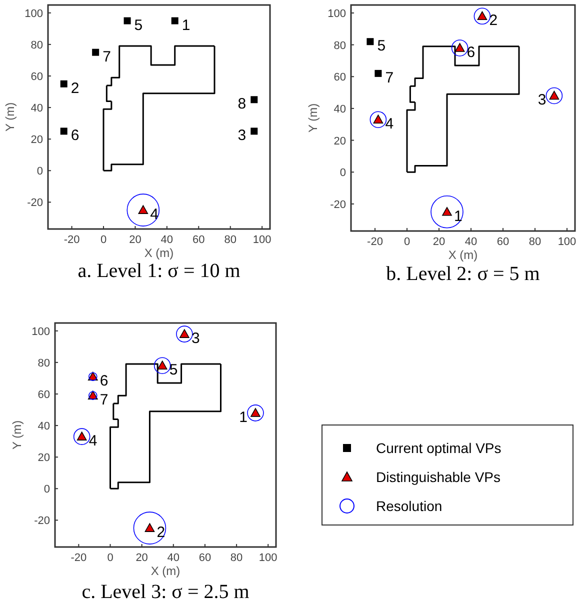 This screenshot has width=577, height=607. Describe the element at coordinates (439, 448) in the screenshot. I see `legend-label: Current optimal VPs` at that location.